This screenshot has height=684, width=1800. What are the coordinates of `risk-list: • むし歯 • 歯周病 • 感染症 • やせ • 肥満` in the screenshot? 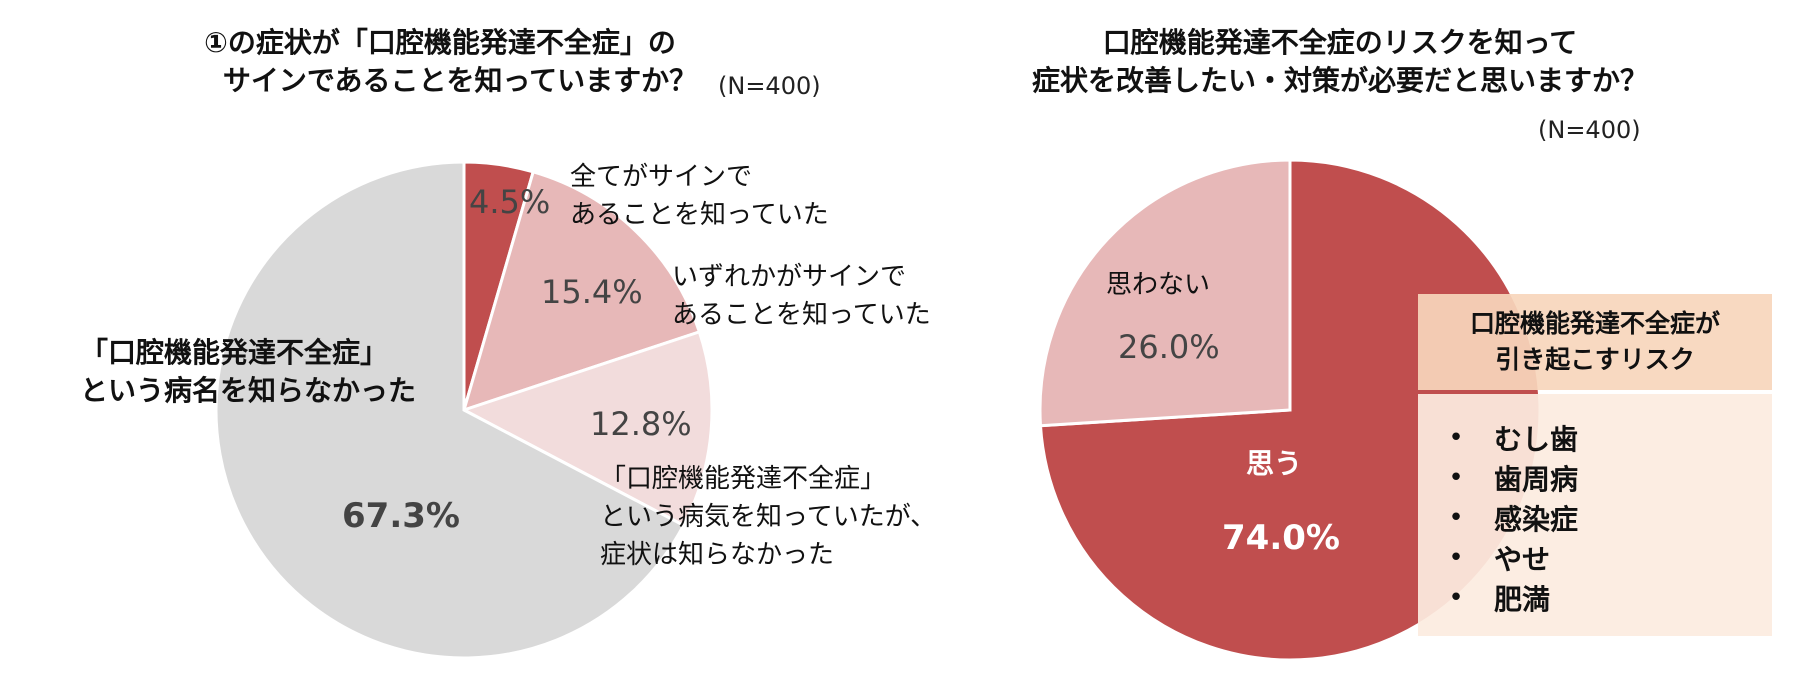 It's located at (1595, 515).